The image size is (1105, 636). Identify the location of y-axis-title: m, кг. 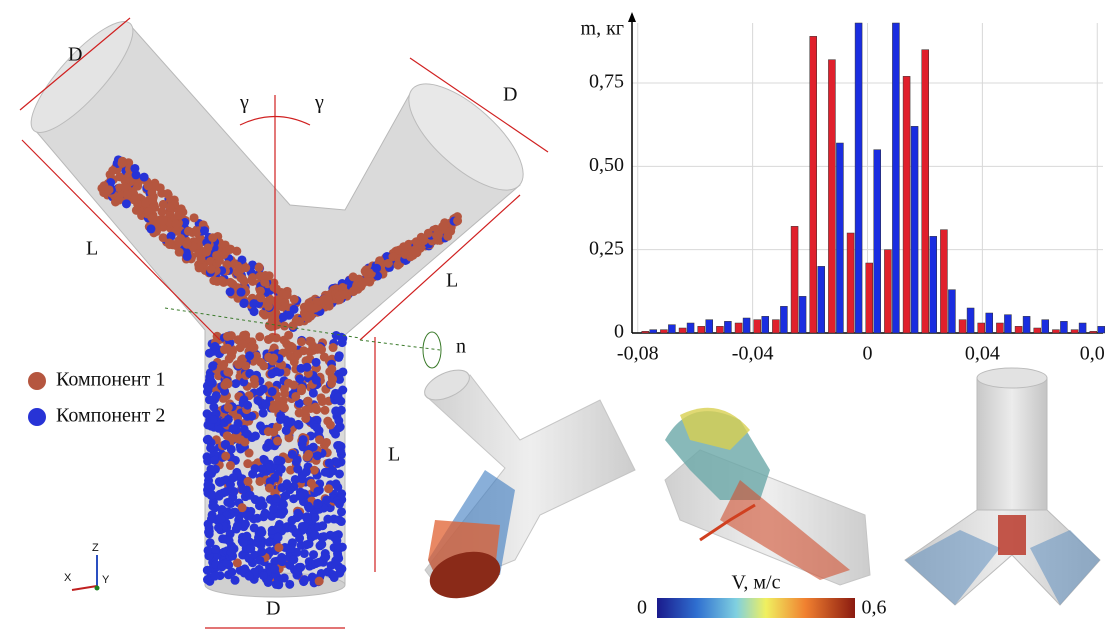
(602, 29).